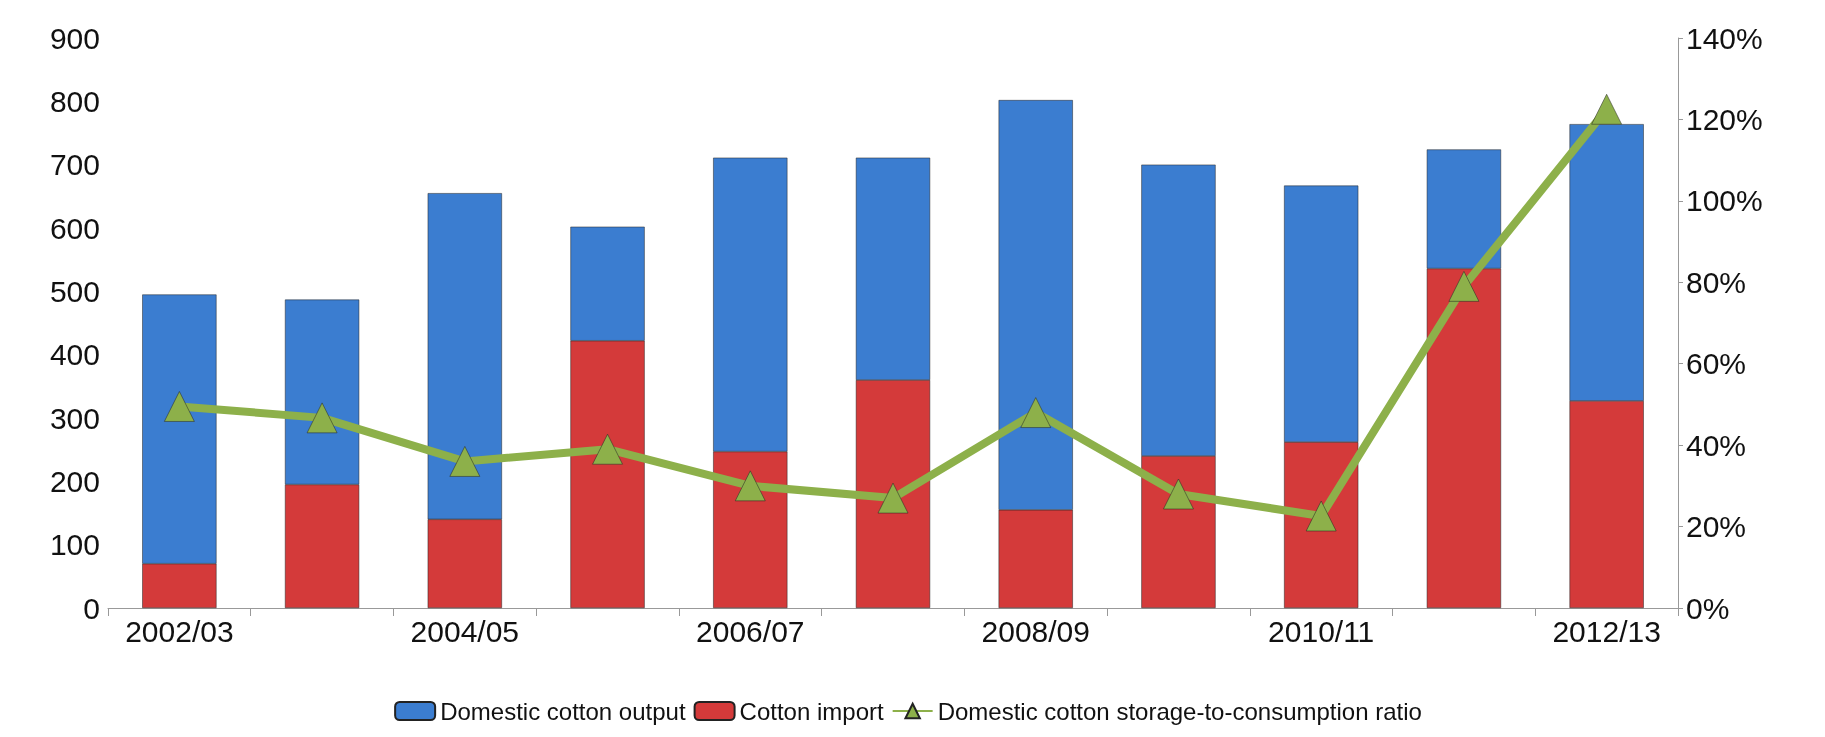 The width and height of the screenshot is (1825, 737). Describe the element at coordinates (811, 711) in the screenshot. I see `legend-label: Cotton import` at that location.